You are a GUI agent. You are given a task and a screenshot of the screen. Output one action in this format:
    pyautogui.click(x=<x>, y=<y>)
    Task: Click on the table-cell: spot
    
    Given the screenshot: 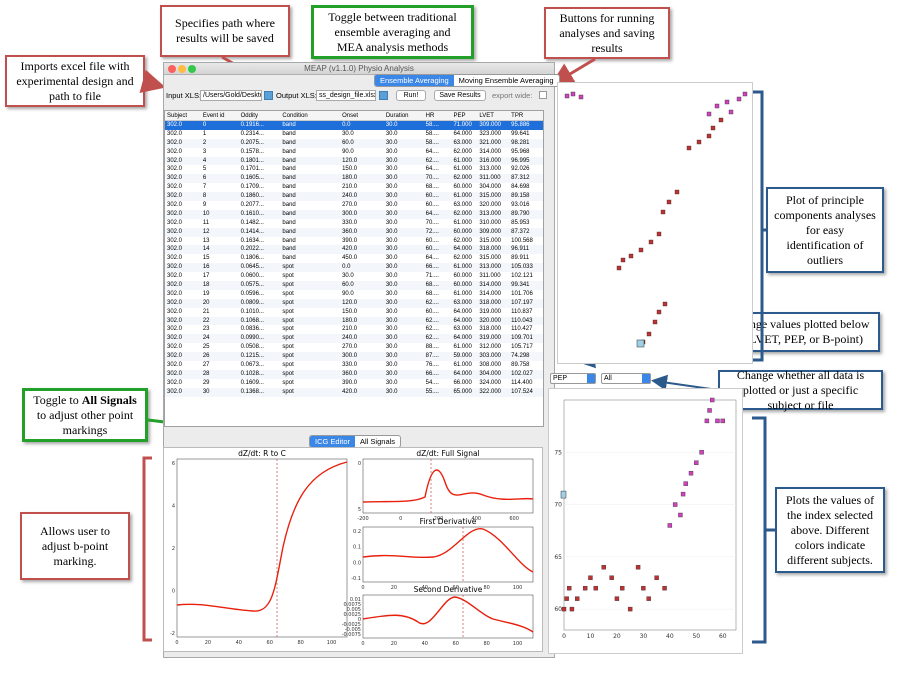 What is the action you would take?
    pyautogui.click(x=288, y=311)
    